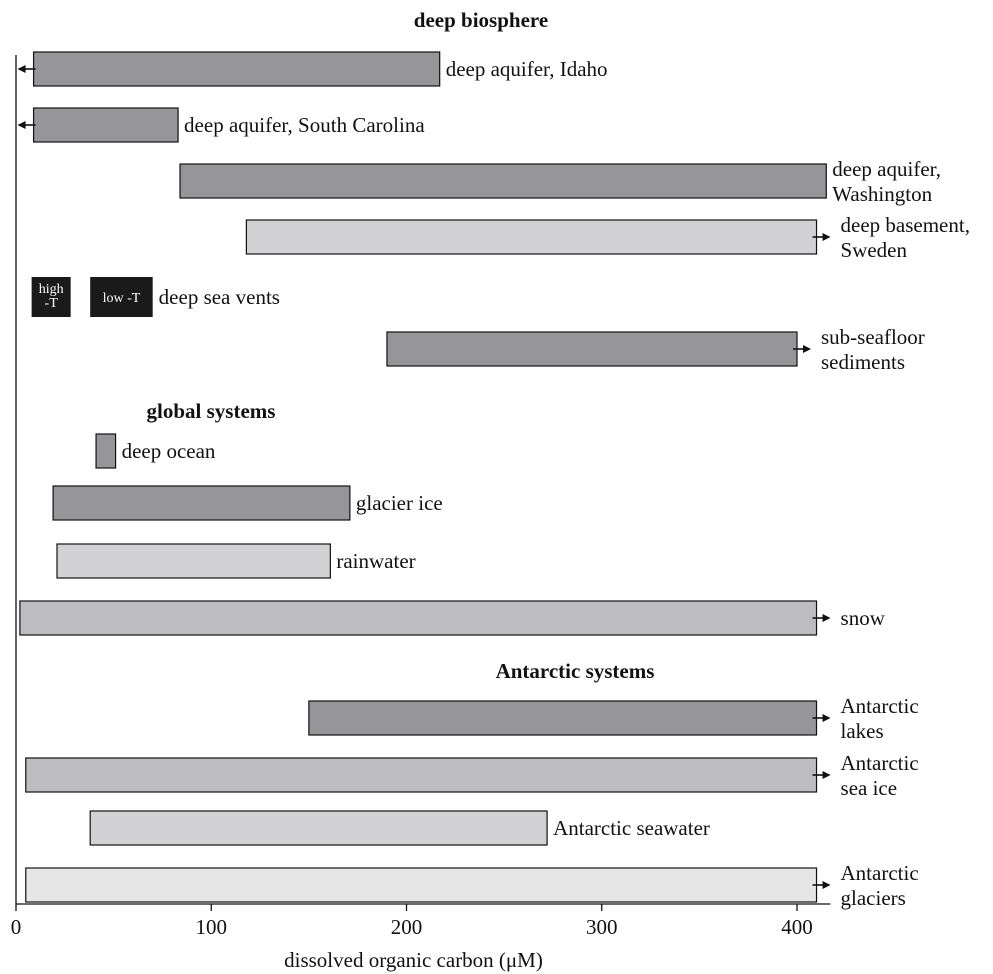  I want to click on bar-label: Antarctic seawater, so click(631, 828).